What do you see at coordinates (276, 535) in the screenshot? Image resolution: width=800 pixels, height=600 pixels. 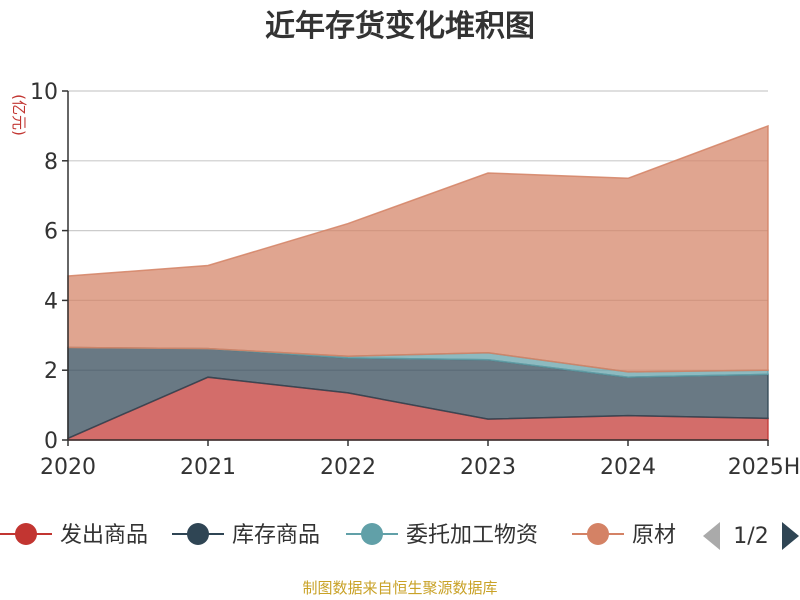 I see `legend-label: 库存商品` at bounding box center [276, 535].